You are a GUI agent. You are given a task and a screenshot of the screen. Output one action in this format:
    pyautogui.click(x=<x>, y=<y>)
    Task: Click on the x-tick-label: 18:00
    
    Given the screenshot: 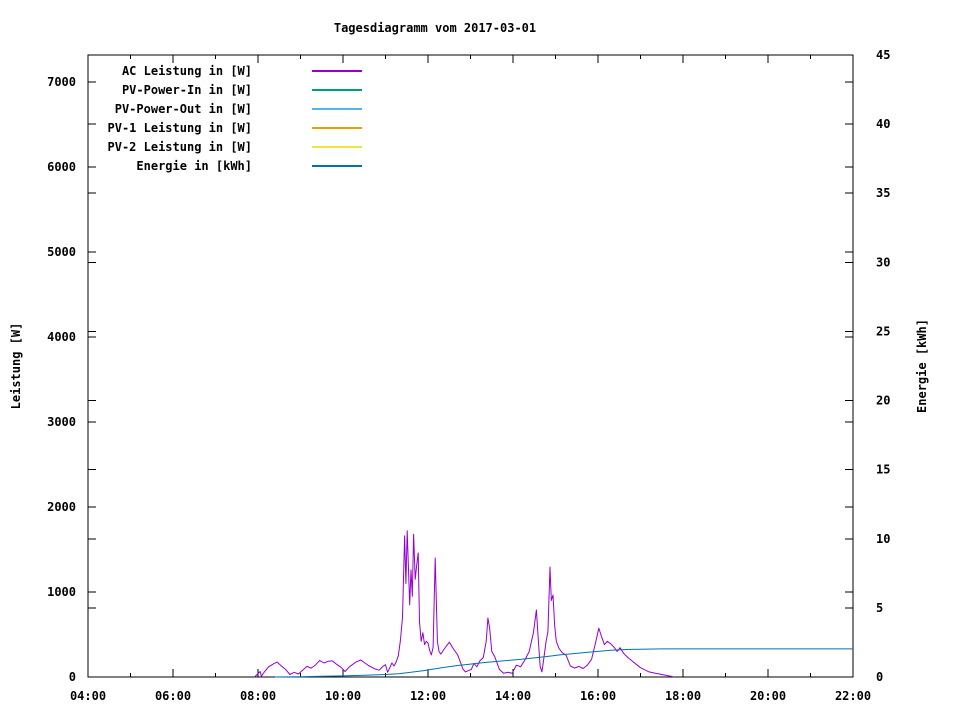 What is the action you would take?
    pyautogui.click(x=683, y=696)
    